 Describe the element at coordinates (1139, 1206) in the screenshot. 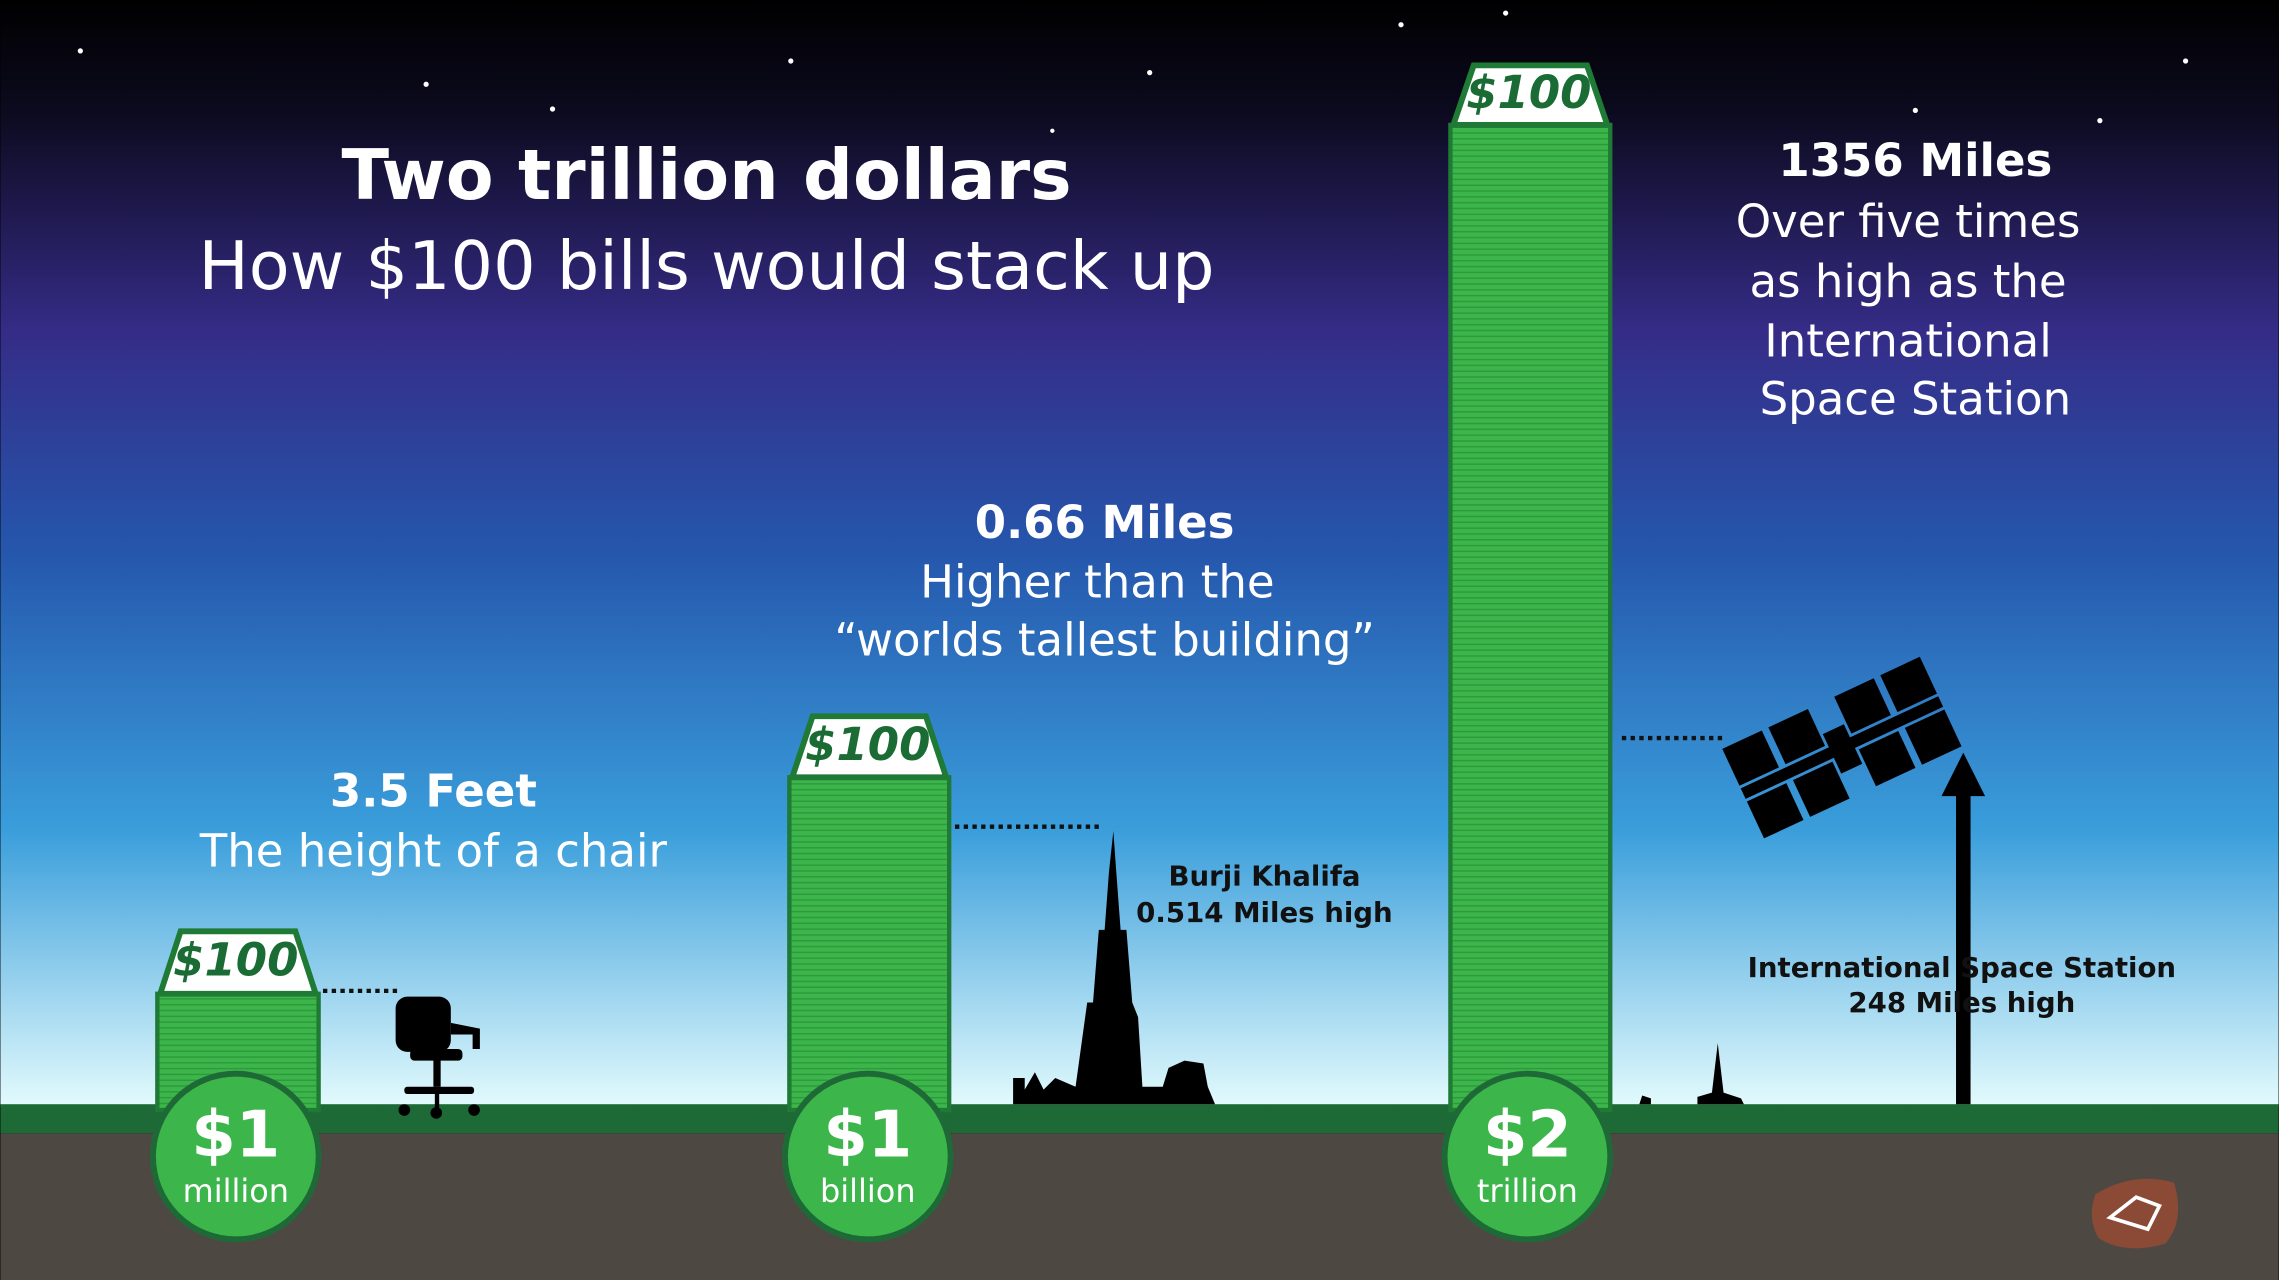

I see `ground` at that location.